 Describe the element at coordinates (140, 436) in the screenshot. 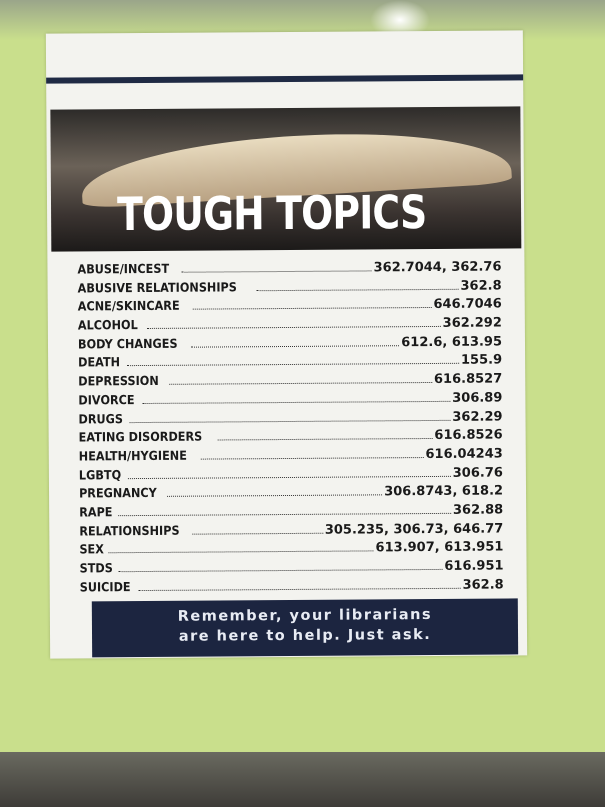

I see `topic-label: EATING DISORDERS` at that location.